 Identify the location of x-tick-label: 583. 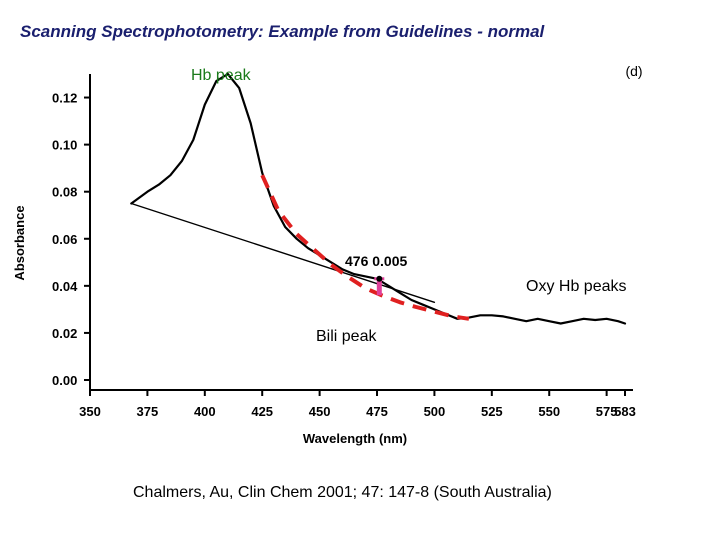
(625, 411).